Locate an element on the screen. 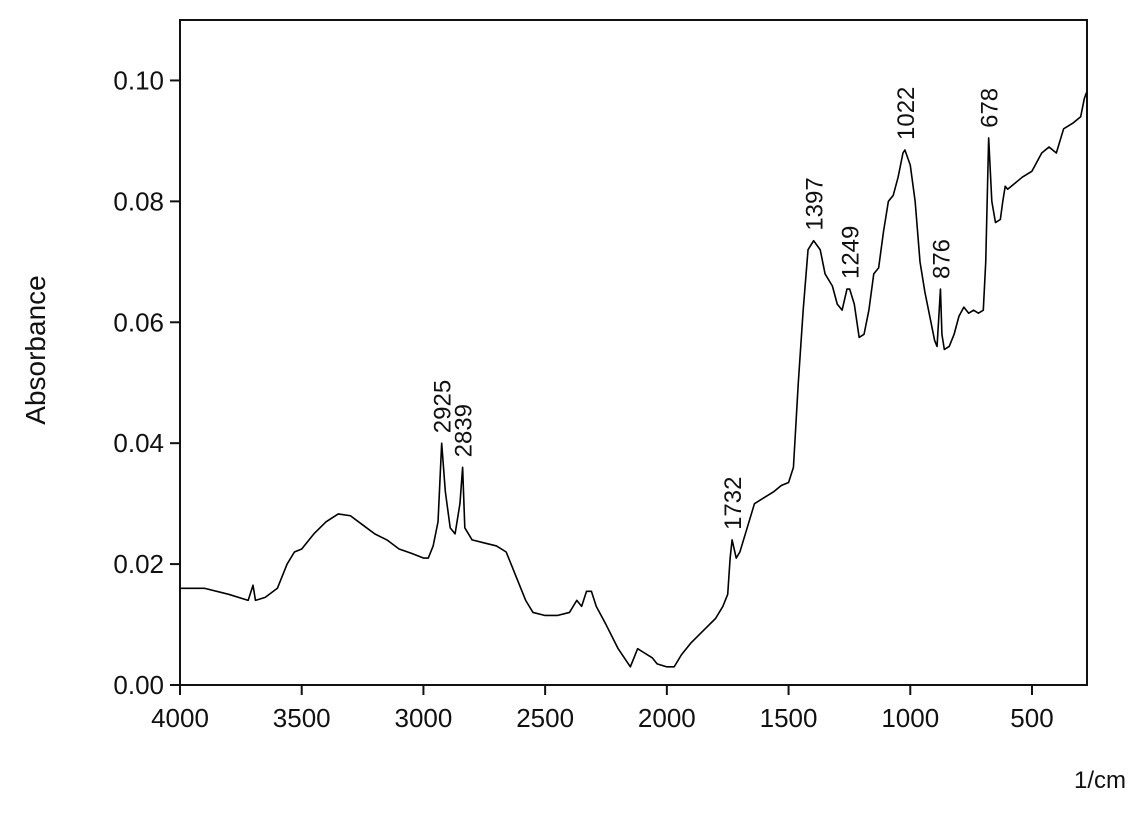 The image size is (1138, 813). peak-label: 2839 is located at coordinates (464, 430).